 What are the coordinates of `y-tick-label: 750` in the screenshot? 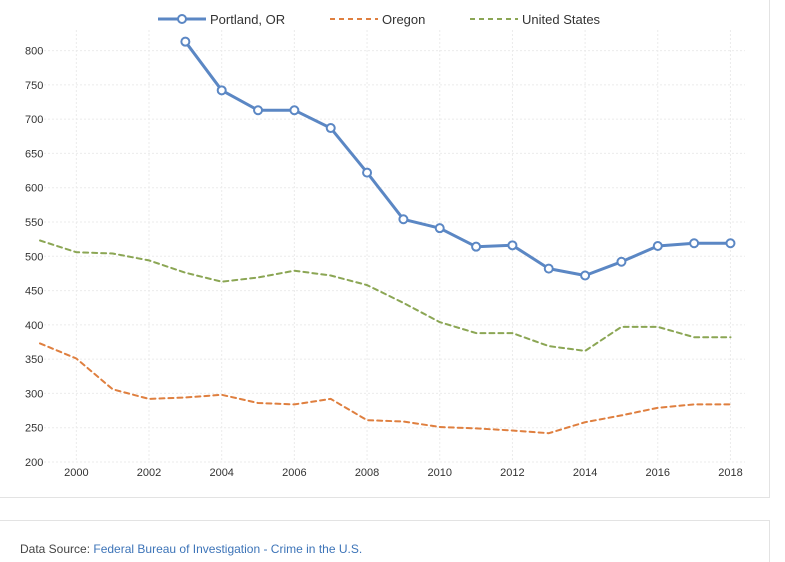 It's located at (34, 86).